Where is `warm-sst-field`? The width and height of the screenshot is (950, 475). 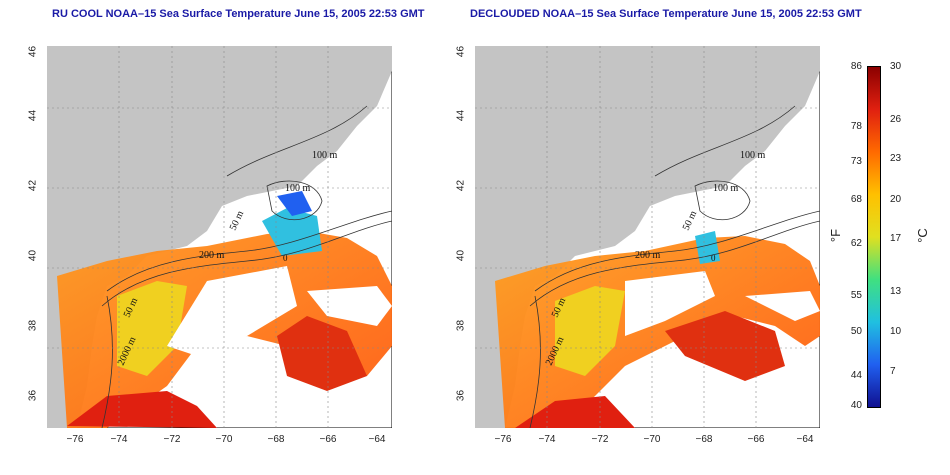
warm-sst-field is located at coordinates (657, 332).